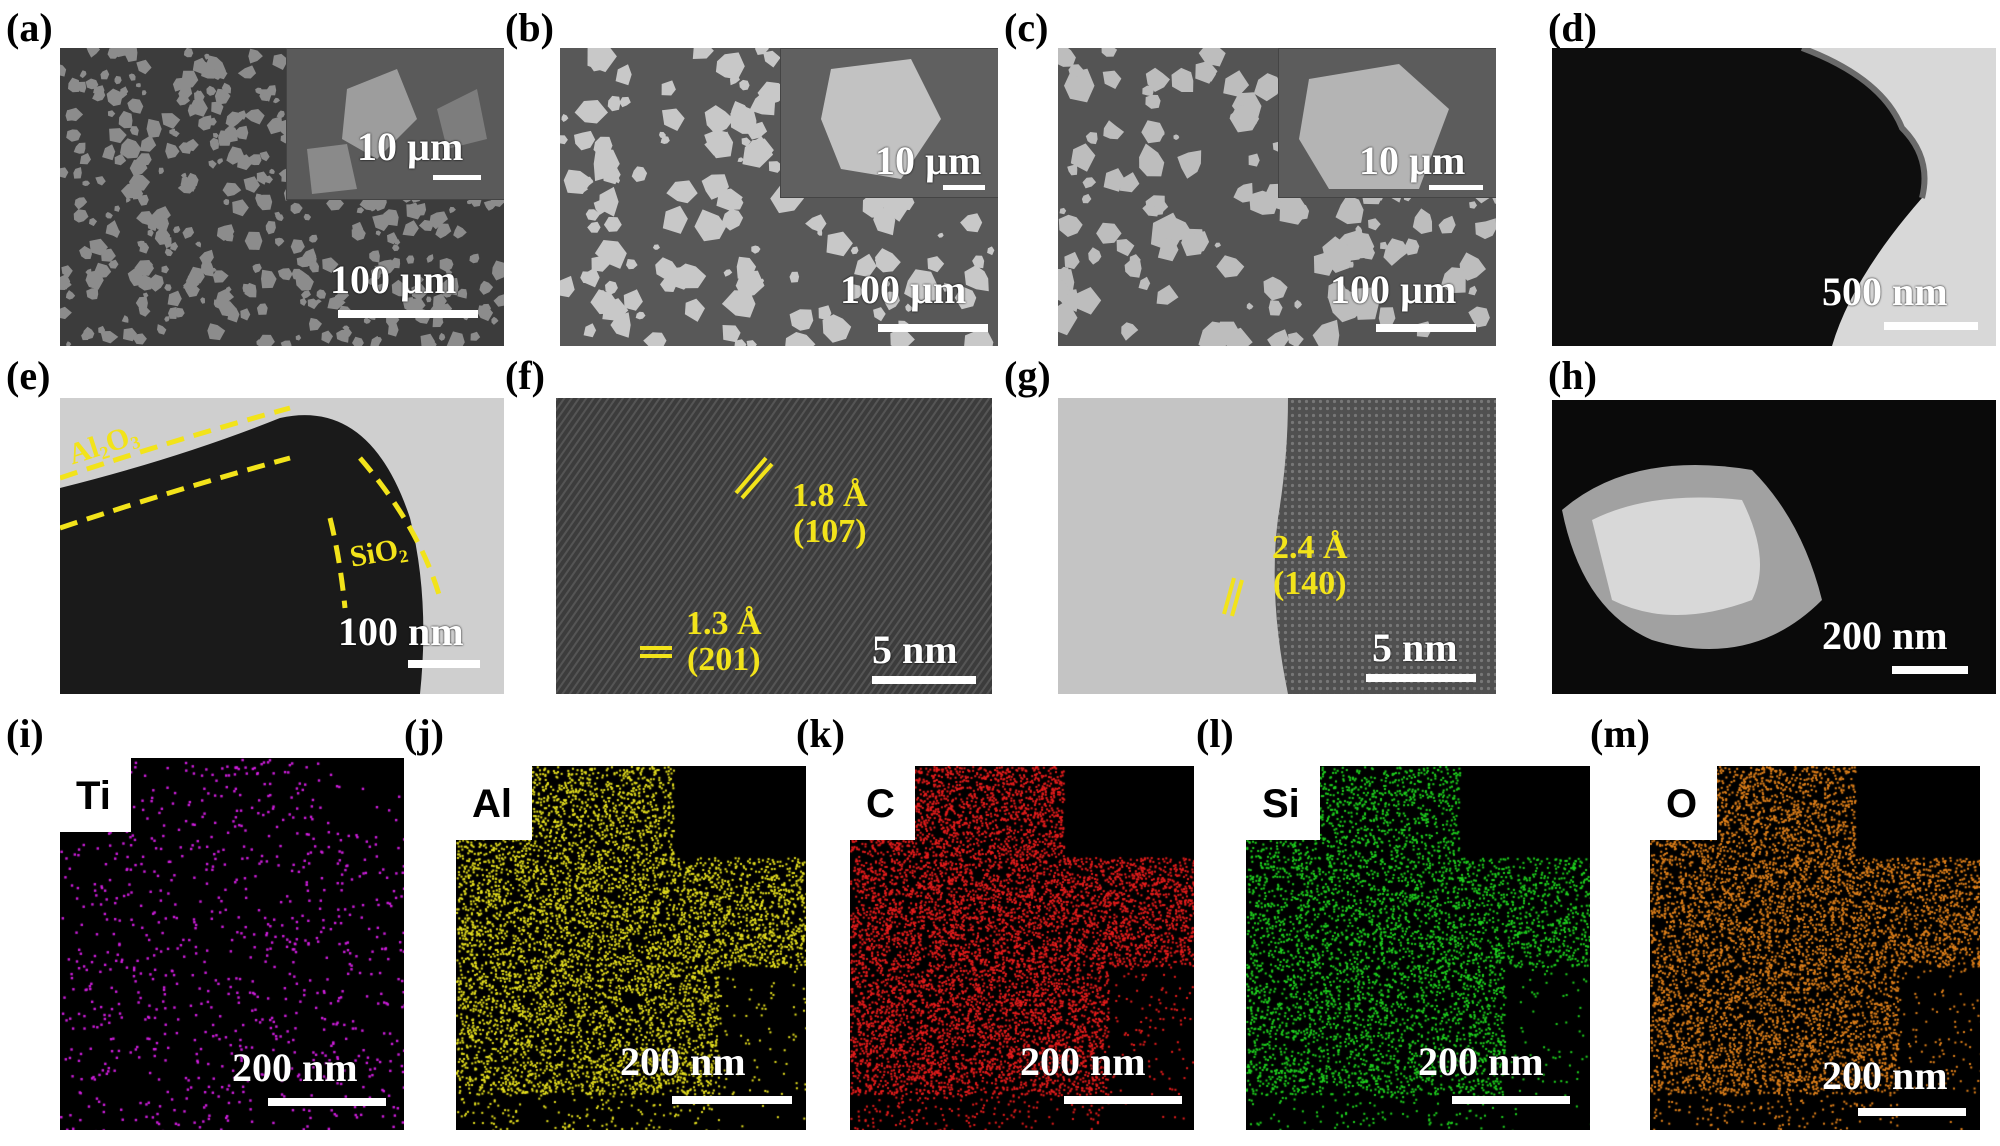  What do you see at coordinates (1421, 678) in the screenshot?
I see `scale-bar-g` at bounding box center [1421, 678].